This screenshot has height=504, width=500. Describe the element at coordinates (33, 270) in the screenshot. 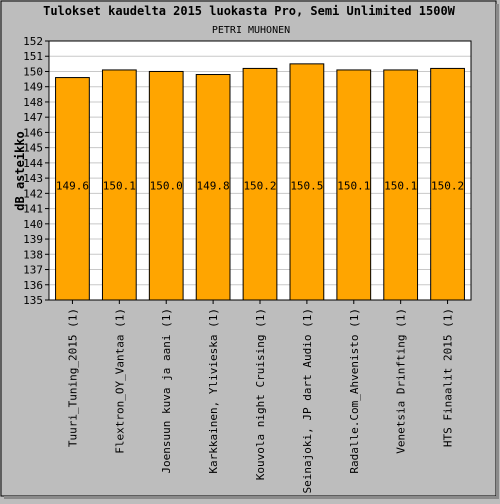

I see `y-tick-label: 137` at that location.